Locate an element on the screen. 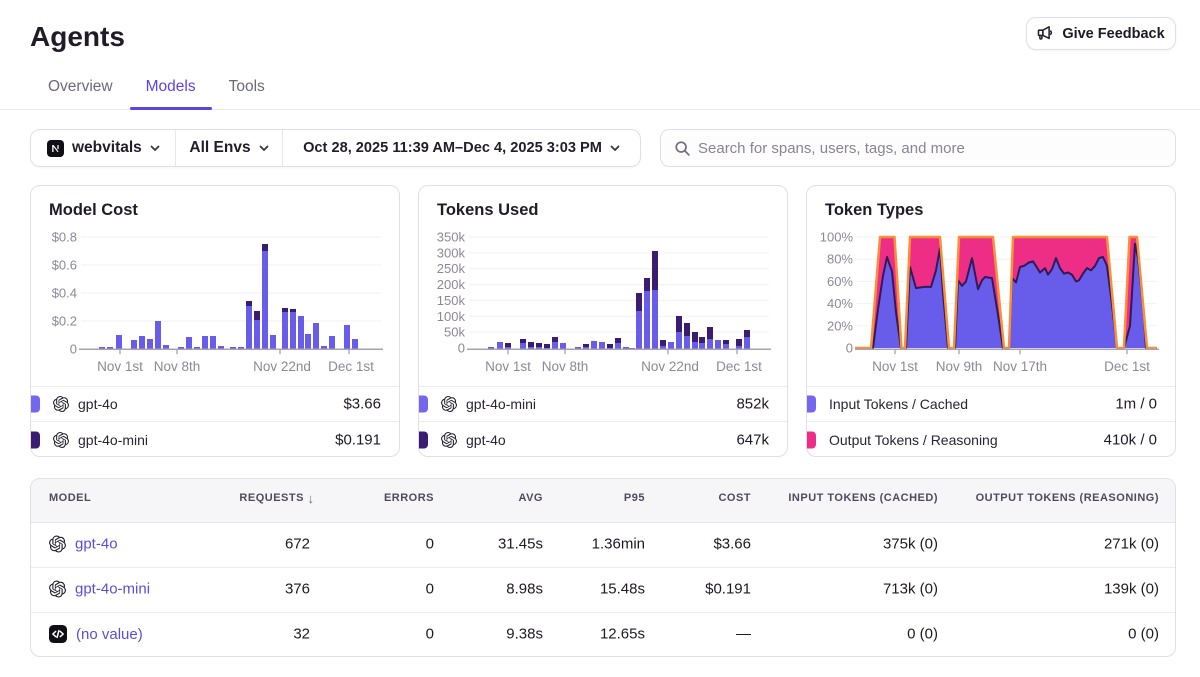 Image resolution: width=1200 pixels, height=677 pixels. svg-text: Nov 17th is located at coordinates (1020, 366).